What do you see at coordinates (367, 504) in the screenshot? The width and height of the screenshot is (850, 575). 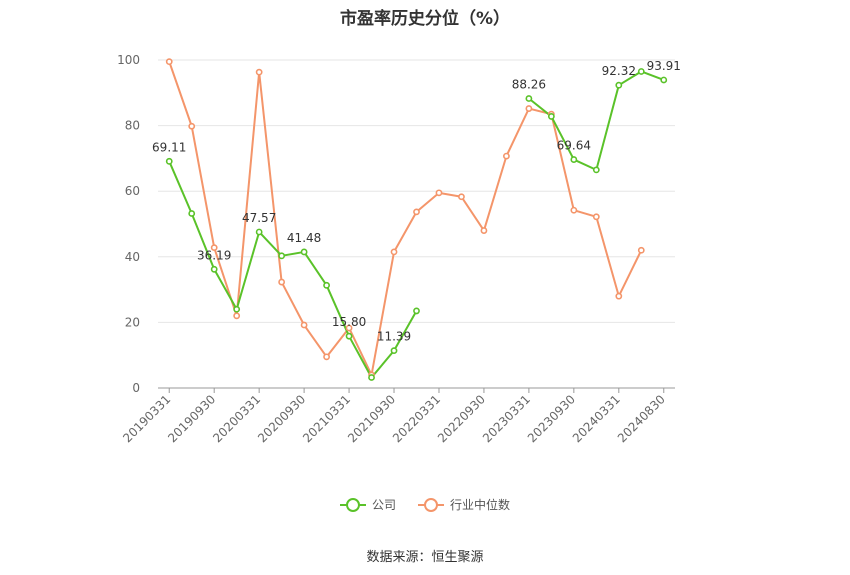 I see `legend-item-company: 公司` at bounding box center [367, 504].